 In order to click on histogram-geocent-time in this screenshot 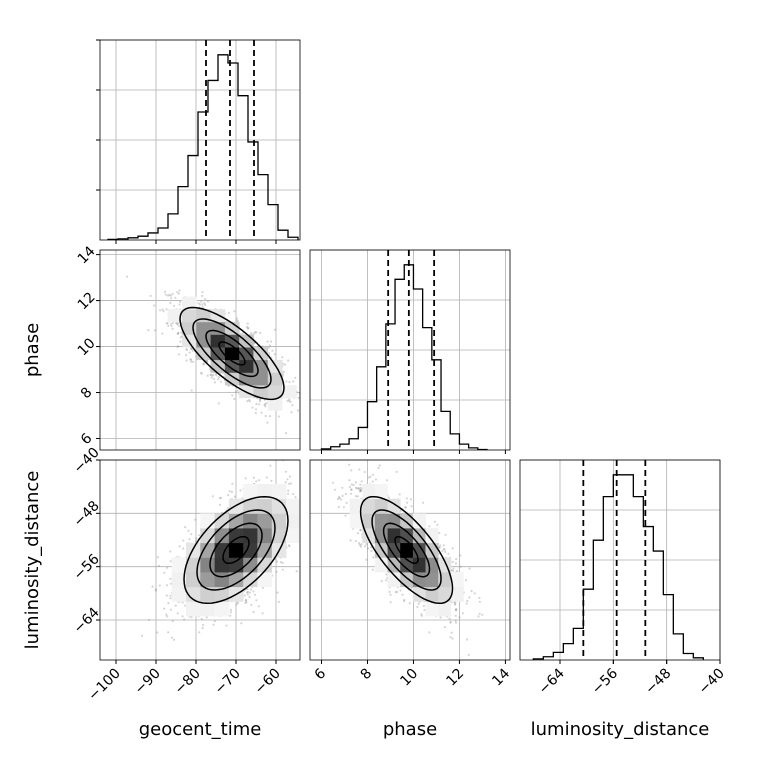, I will do `click(203, 147)`.